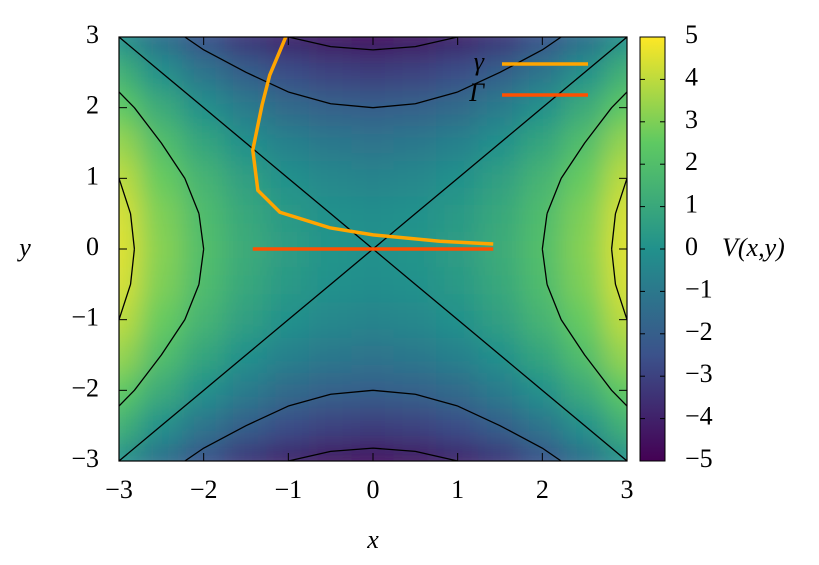 The height and width of the screenshot is (565, 819). Describe the element at coordinates (691, 119) in the screenshot. I see `colorbar-tick-label: 3` at that location.